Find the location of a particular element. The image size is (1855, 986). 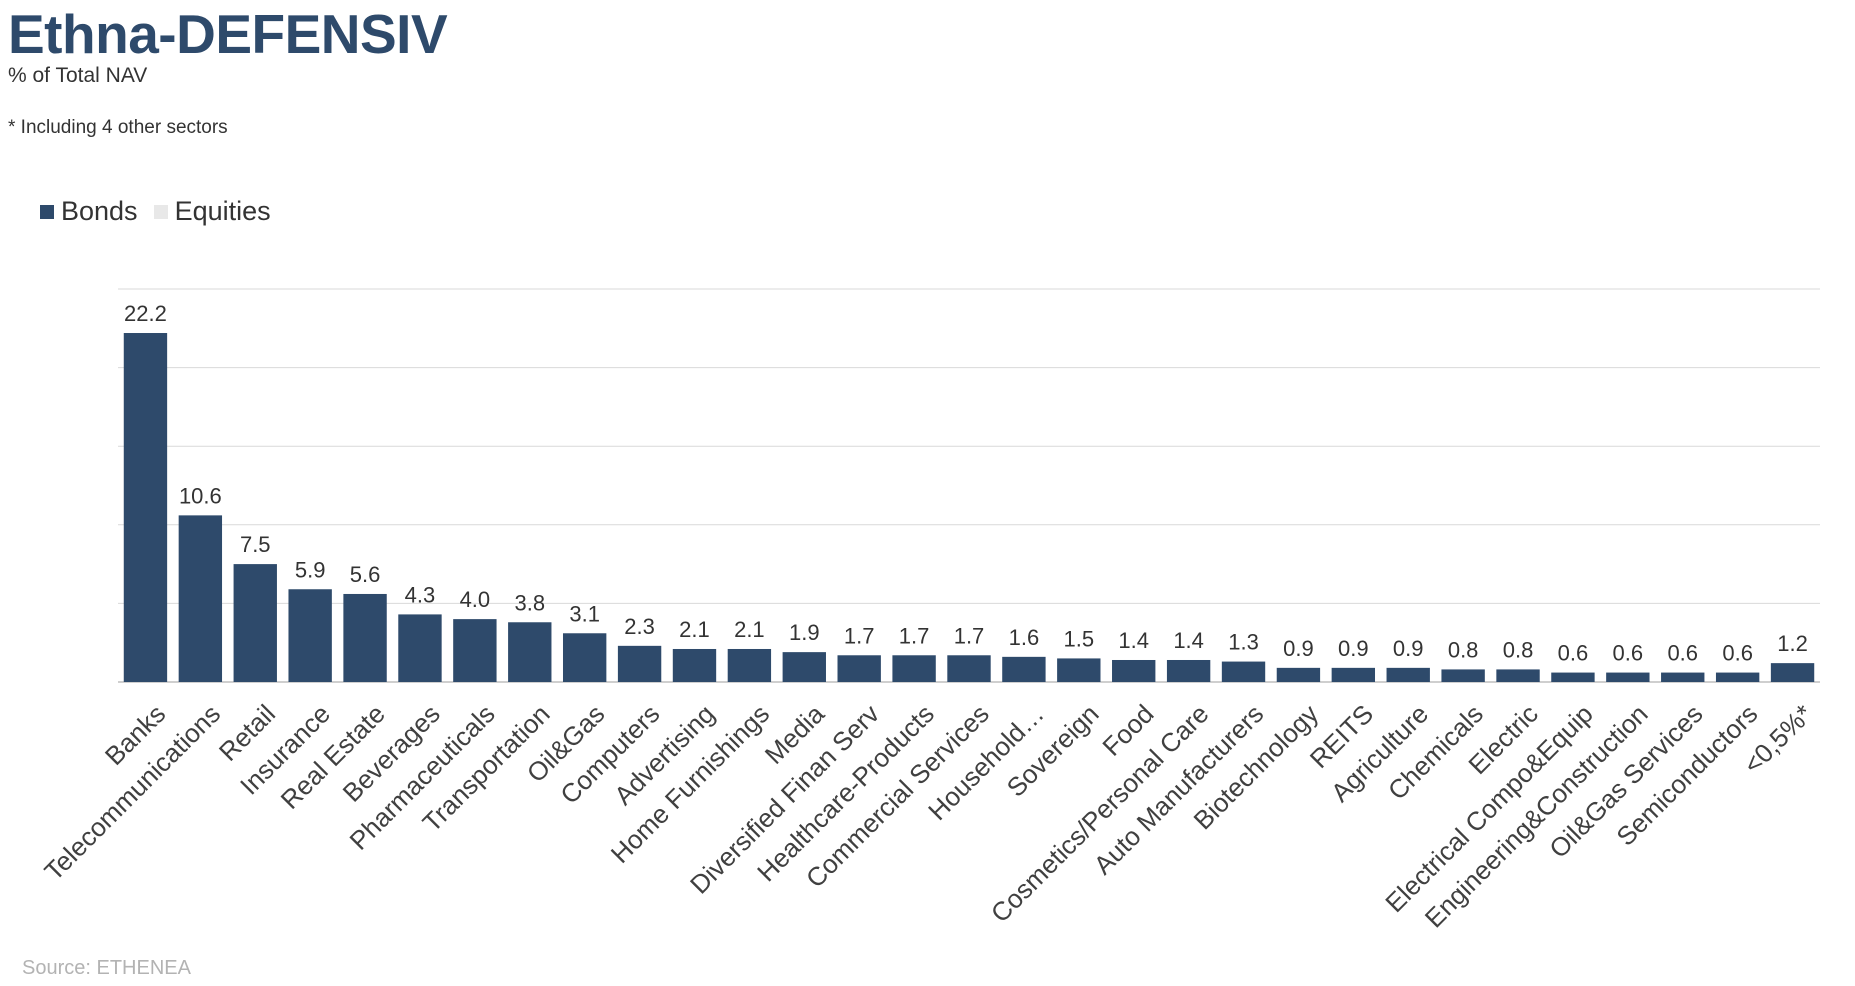

data-label: 22.2 is located at coordinates (145, 313).